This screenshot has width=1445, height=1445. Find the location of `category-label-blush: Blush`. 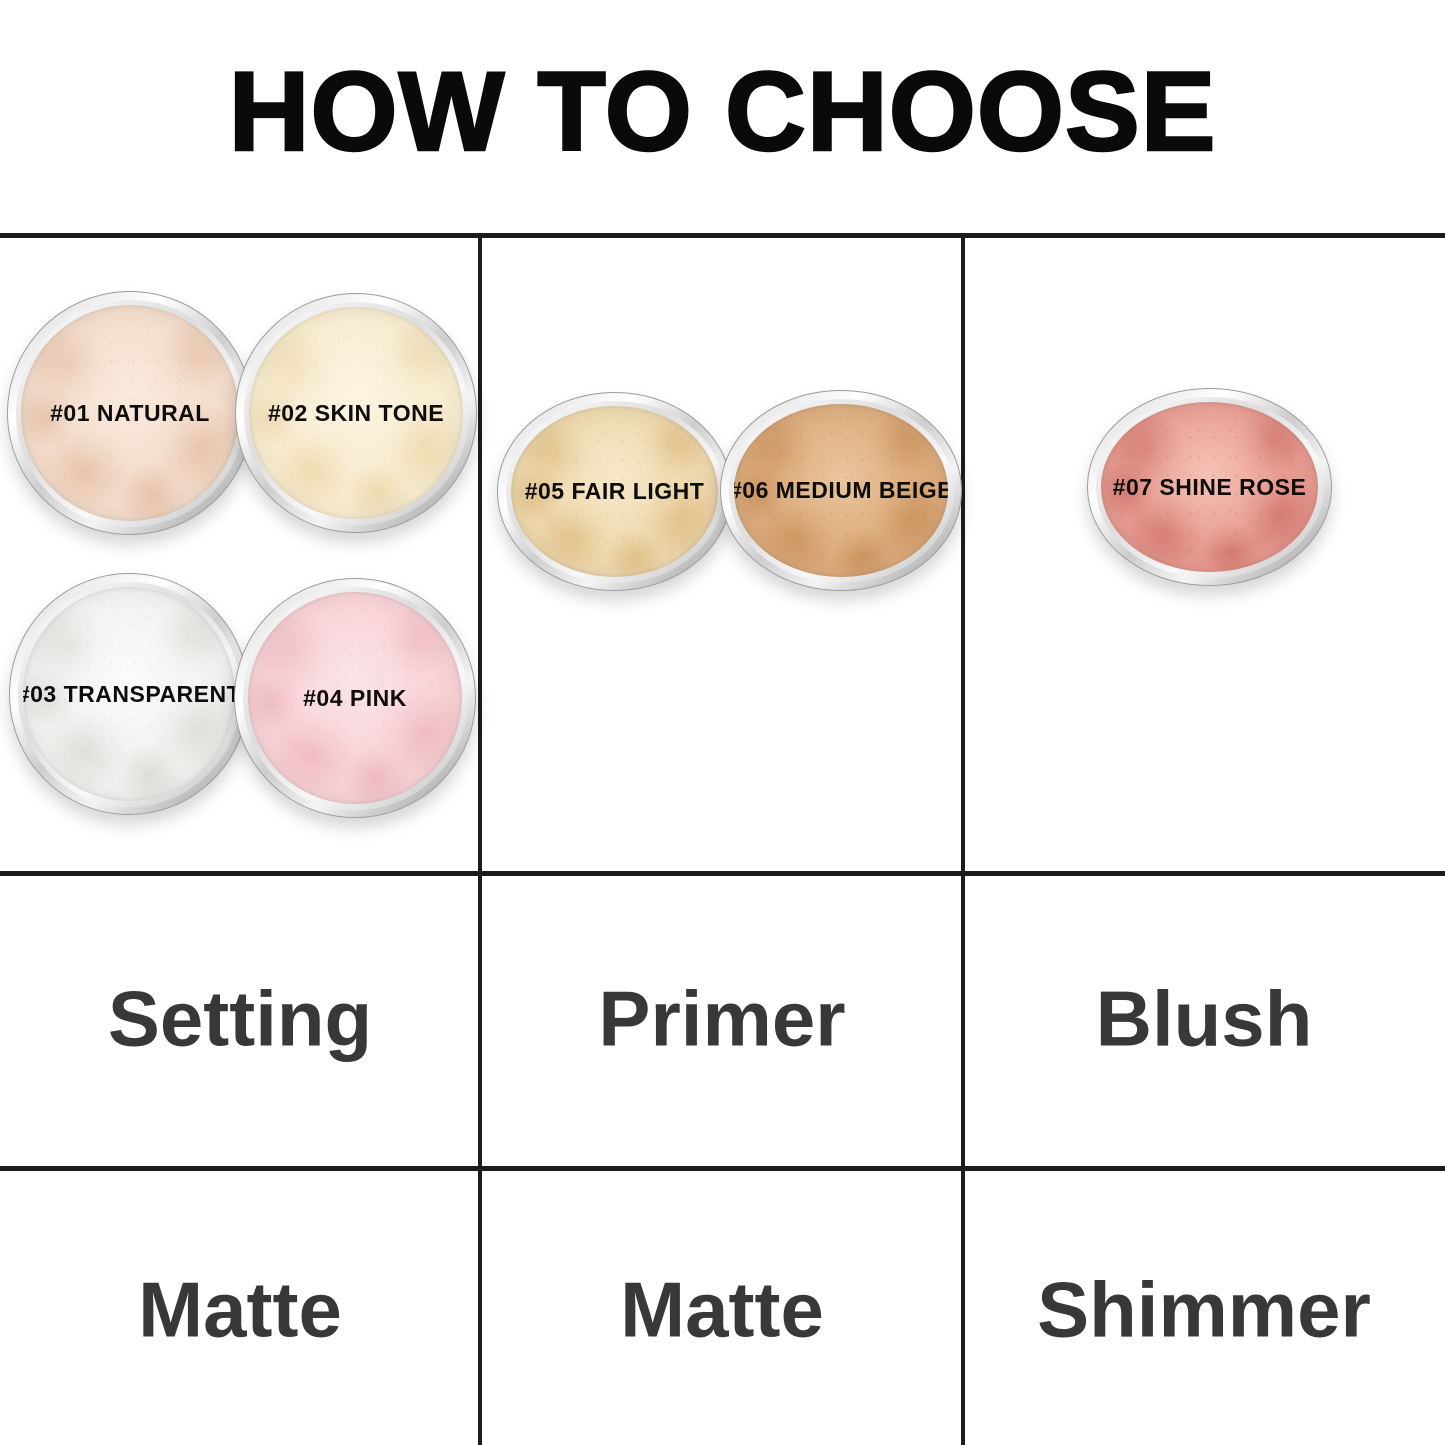

category-label-blush: Blush is located at coordinates (1204, 1018).